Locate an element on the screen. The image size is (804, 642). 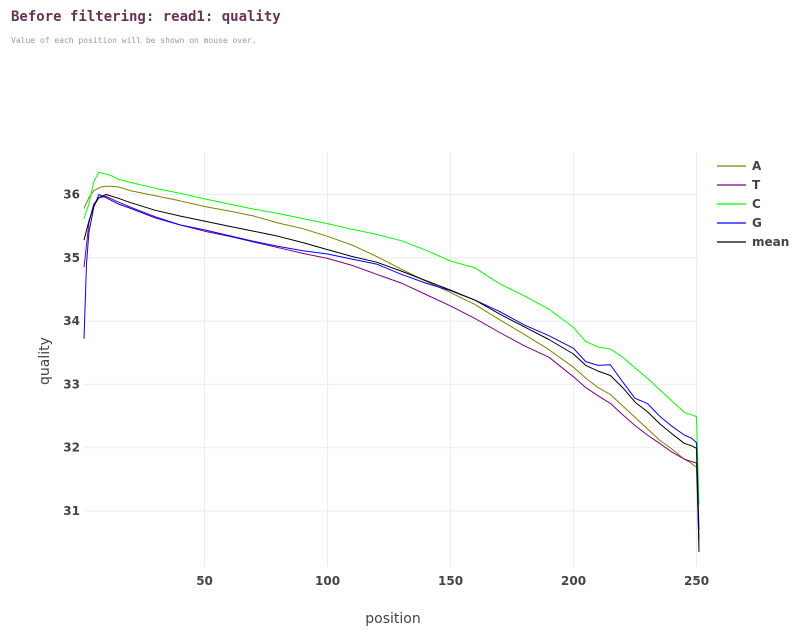
chart-title: Before filtering: read1: quality is located at coordinates (146, 17).